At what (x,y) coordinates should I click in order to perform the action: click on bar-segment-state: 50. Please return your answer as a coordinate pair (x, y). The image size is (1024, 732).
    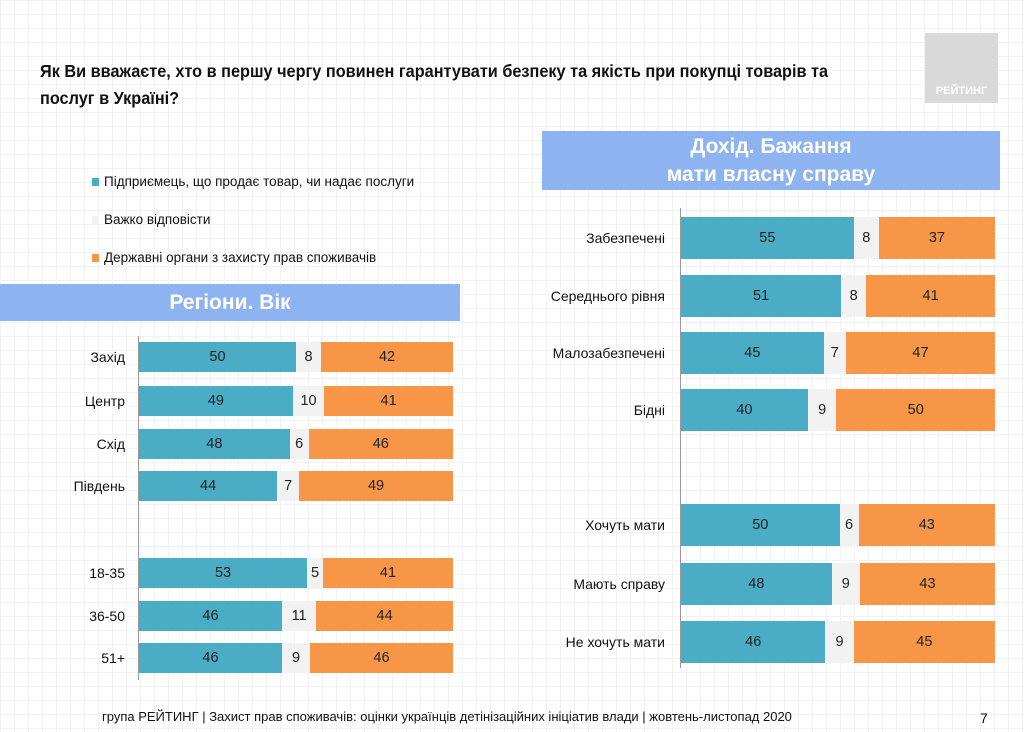
    Looking at the image, I should click on (915, 410).